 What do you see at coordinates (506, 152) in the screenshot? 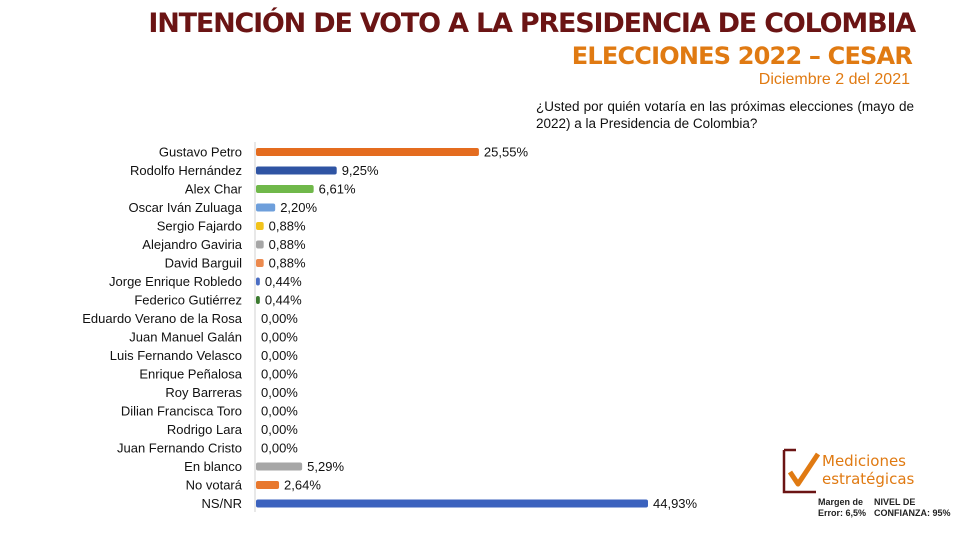
I see `value-label: 25,55%` at bounding box center [506, 152].